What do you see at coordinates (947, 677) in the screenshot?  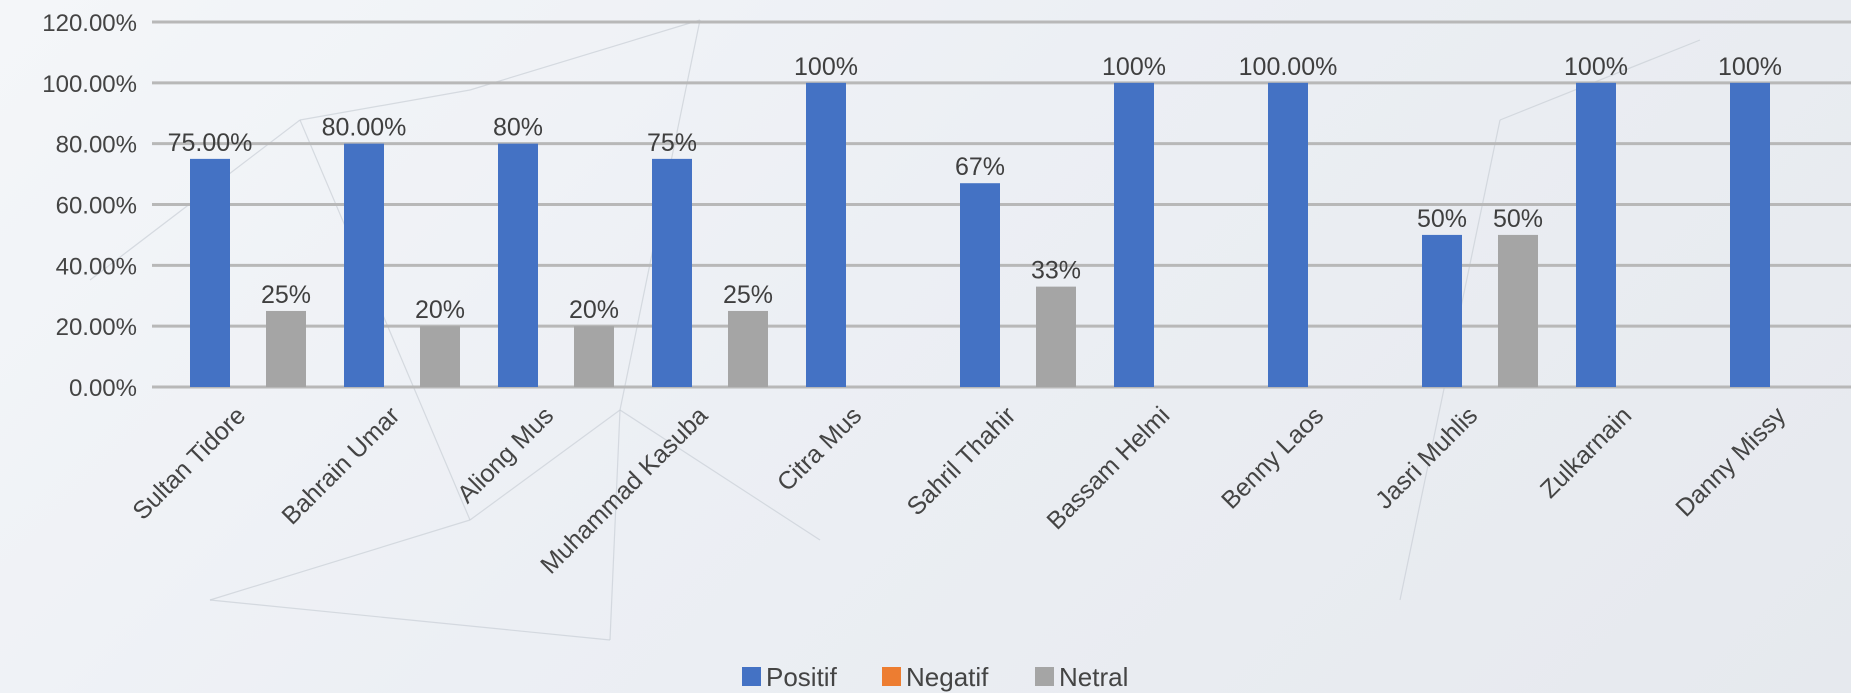 I see `legend-label: Negatif` at bounding box center [947, 677].